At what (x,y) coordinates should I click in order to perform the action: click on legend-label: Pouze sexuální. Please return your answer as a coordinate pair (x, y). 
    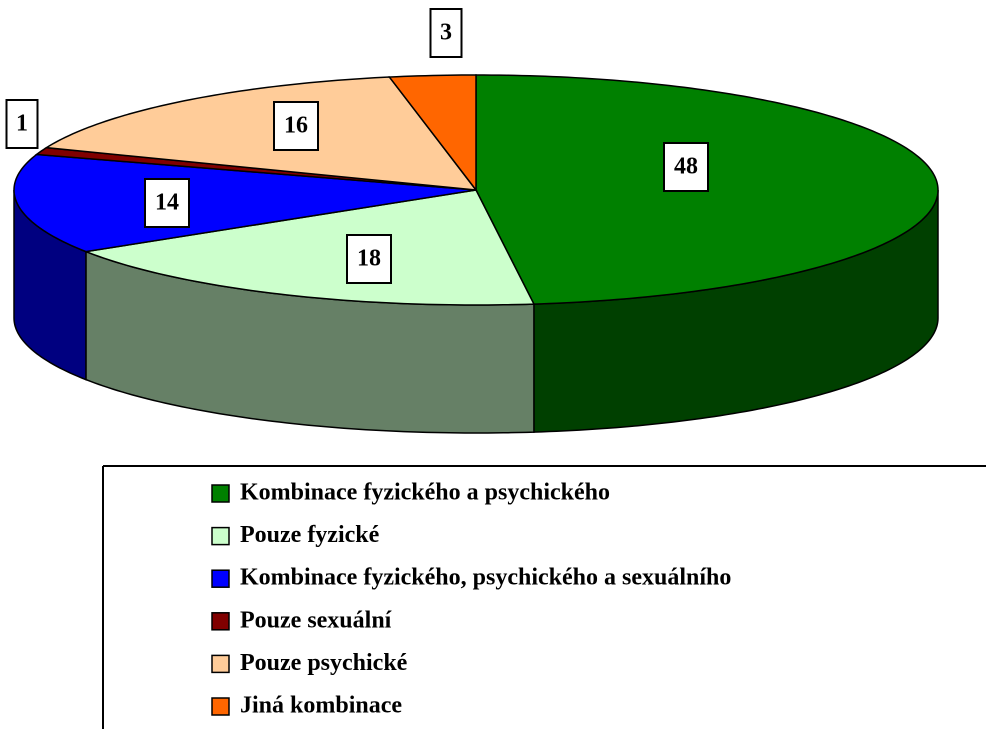
    Looking at the image, I should click on (316, 620).